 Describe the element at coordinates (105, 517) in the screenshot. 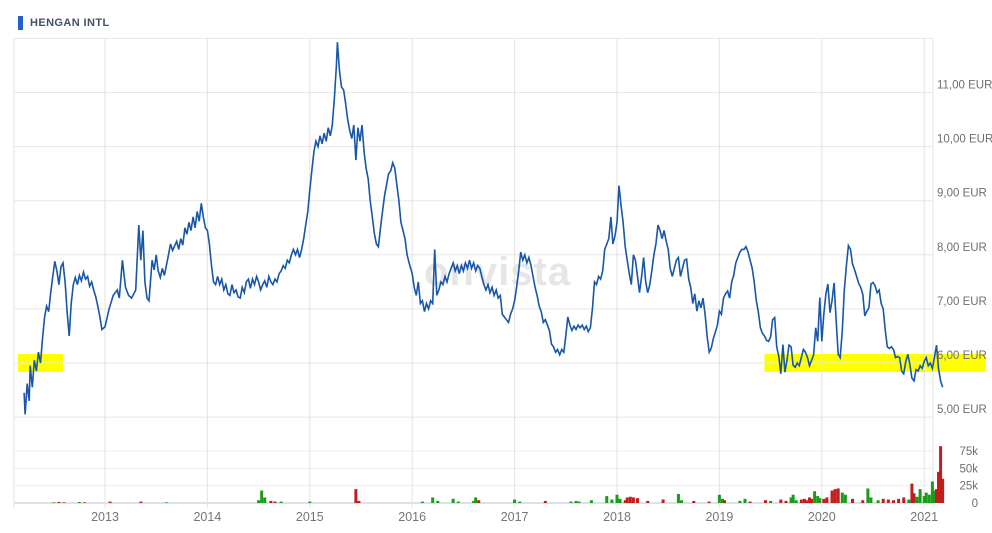

I see `x-axis-tick-label: 2013` at that location.